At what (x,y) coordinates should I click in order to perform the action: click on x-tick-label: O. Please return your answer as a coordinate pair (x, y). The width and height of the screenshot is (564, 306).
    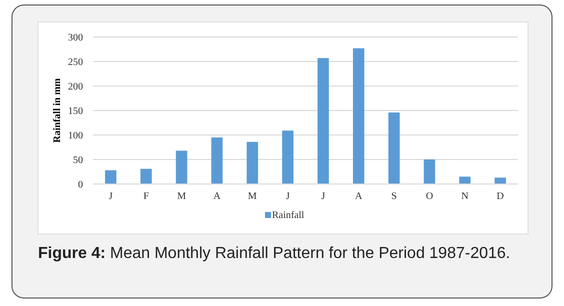
    Looking at the image, I should click on (430, 196).